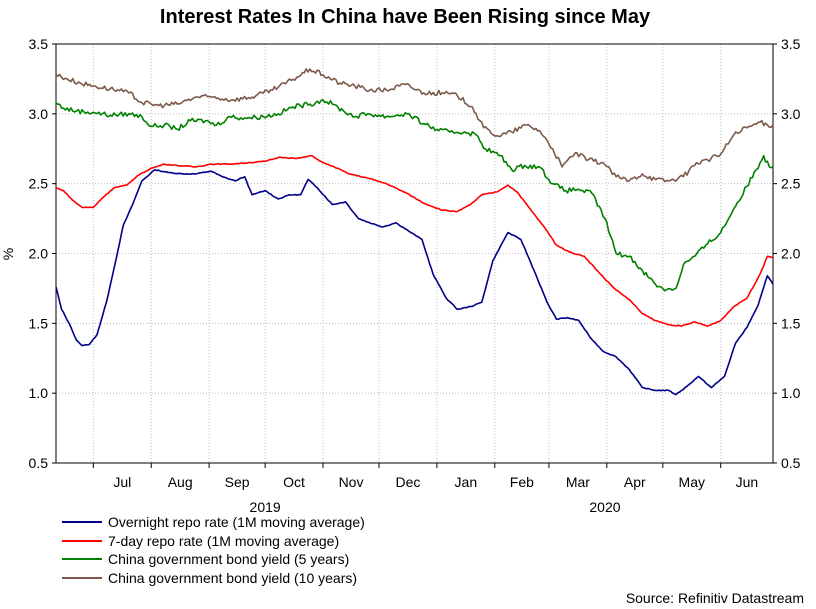 The image size is (816, 609). I want to click on x-month-label: Jul, so click(122, 482).